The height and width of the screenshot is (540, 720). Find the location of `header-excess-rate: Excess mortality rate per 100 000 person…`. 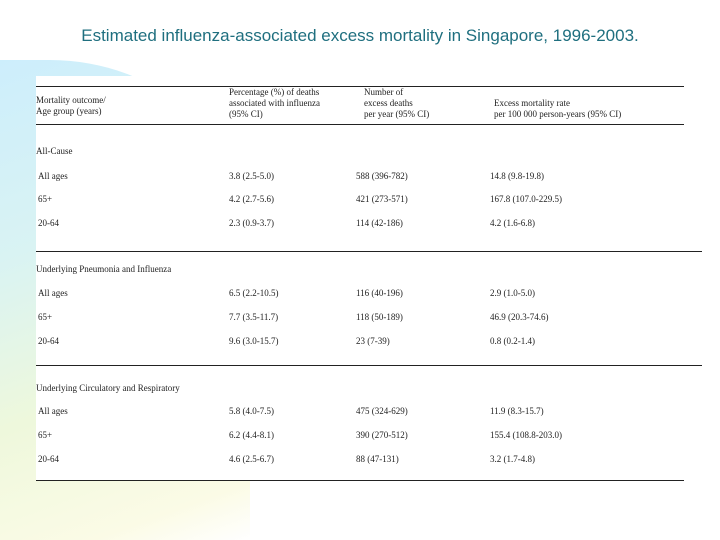

header-excess-rate: Excess mortality rate per 100 000 person… is located at coordinates (557, 109).